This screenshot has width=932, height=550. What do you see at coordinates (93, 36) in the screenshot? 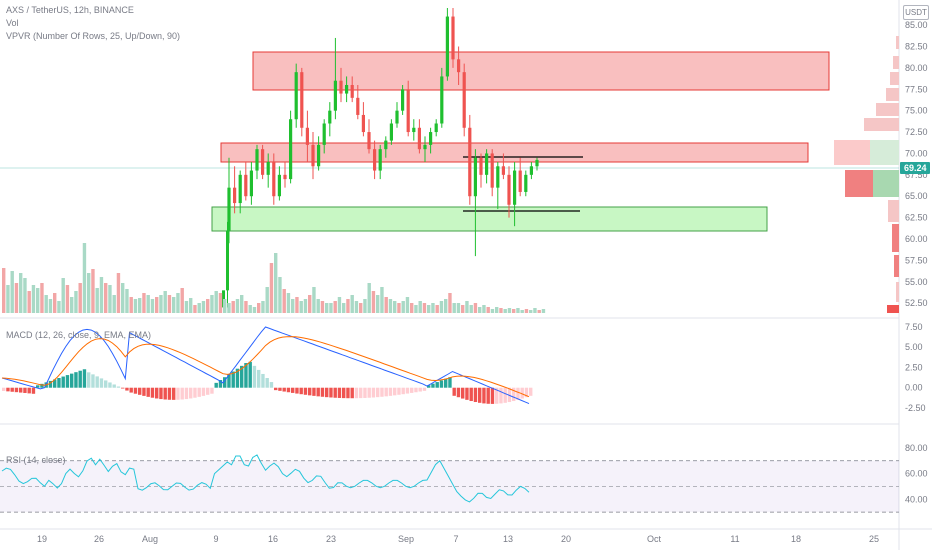
I see `vpvr-legend: VPVR (Number Of Rows, 25, Up/Down, 90)` at bounding box center [93, 36].